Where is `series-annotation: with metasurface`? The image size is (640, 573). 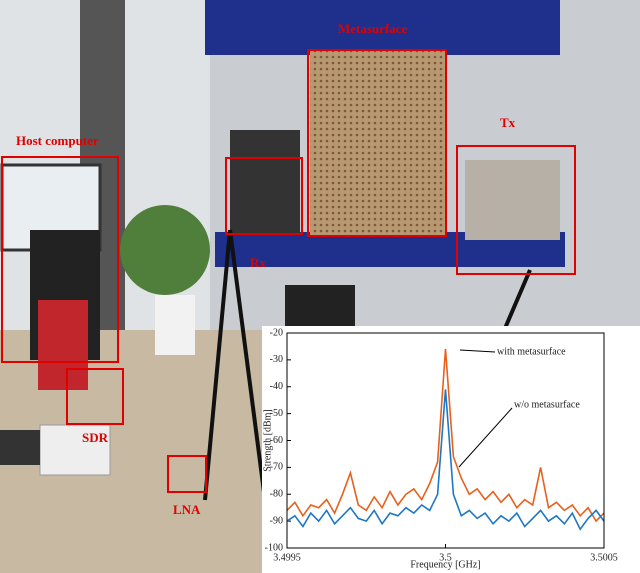 series-annotation: with metasurface is located at coordinates (531, 351).